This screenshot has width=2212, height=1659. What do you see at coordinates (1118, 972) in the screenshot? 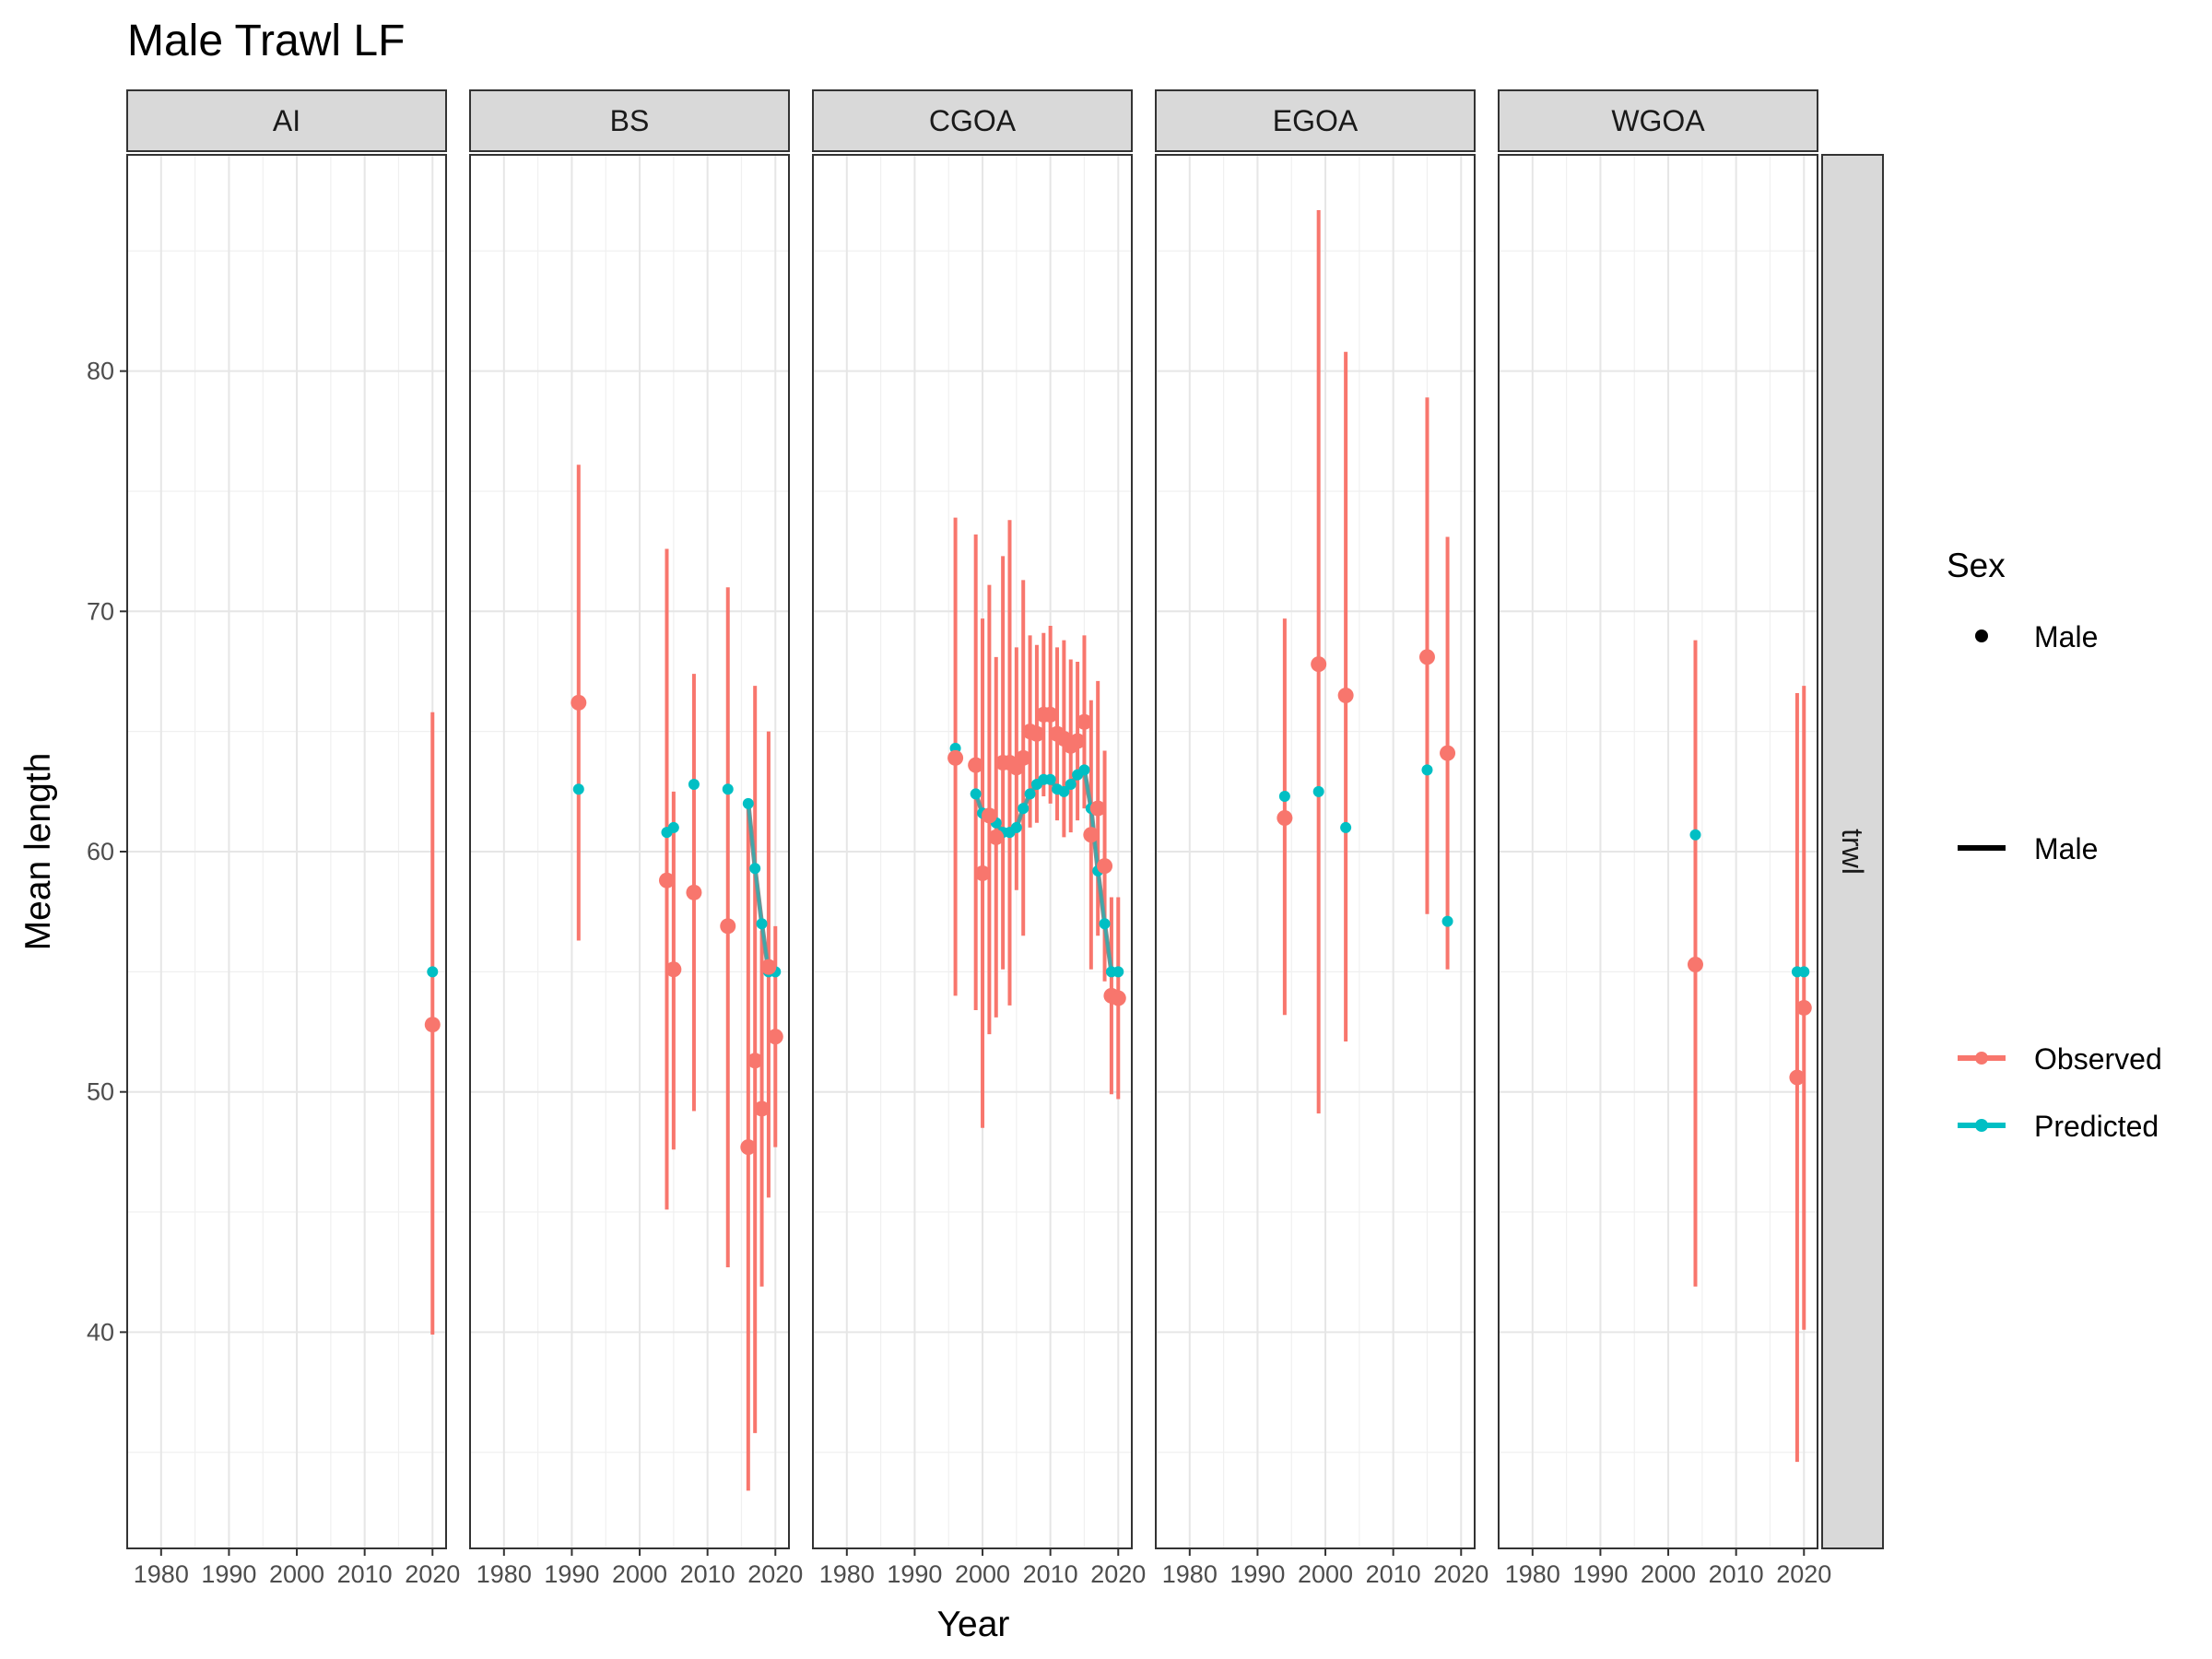
I see `predicted-point-cgoa-2020` at bounding box center [1118, 972].